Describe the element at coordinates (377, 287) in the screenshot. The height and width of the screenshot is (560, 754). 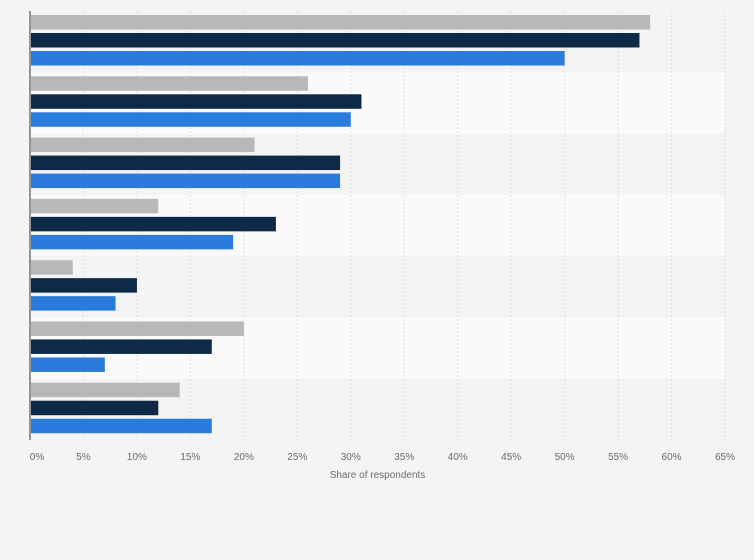
I see `category-band` at that location.